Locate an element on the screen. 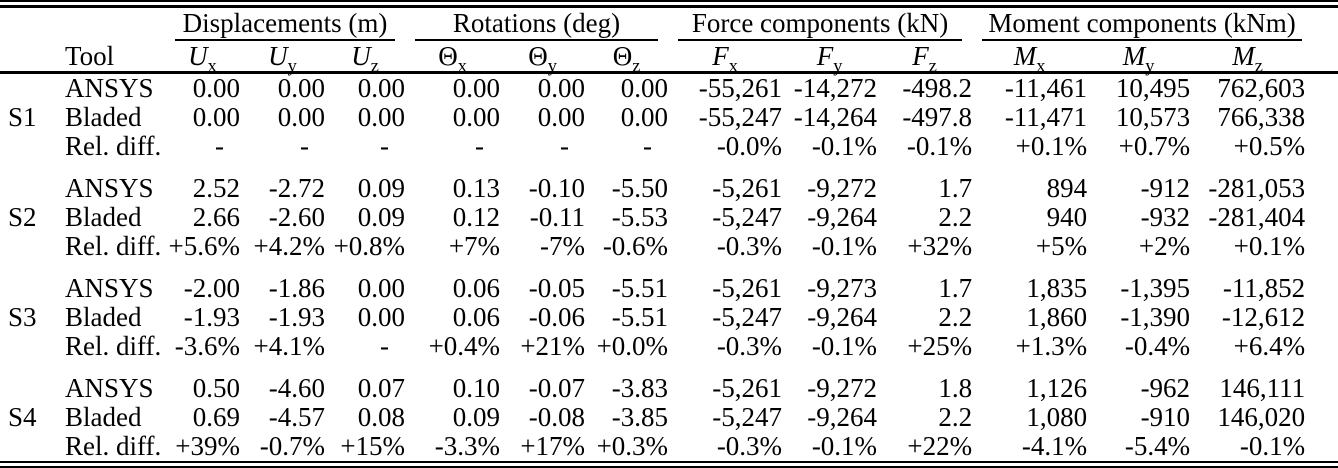 The width and height of the screenshot is (1338, 468). value-cell: -3.3% is located at coordinates (467, 446).